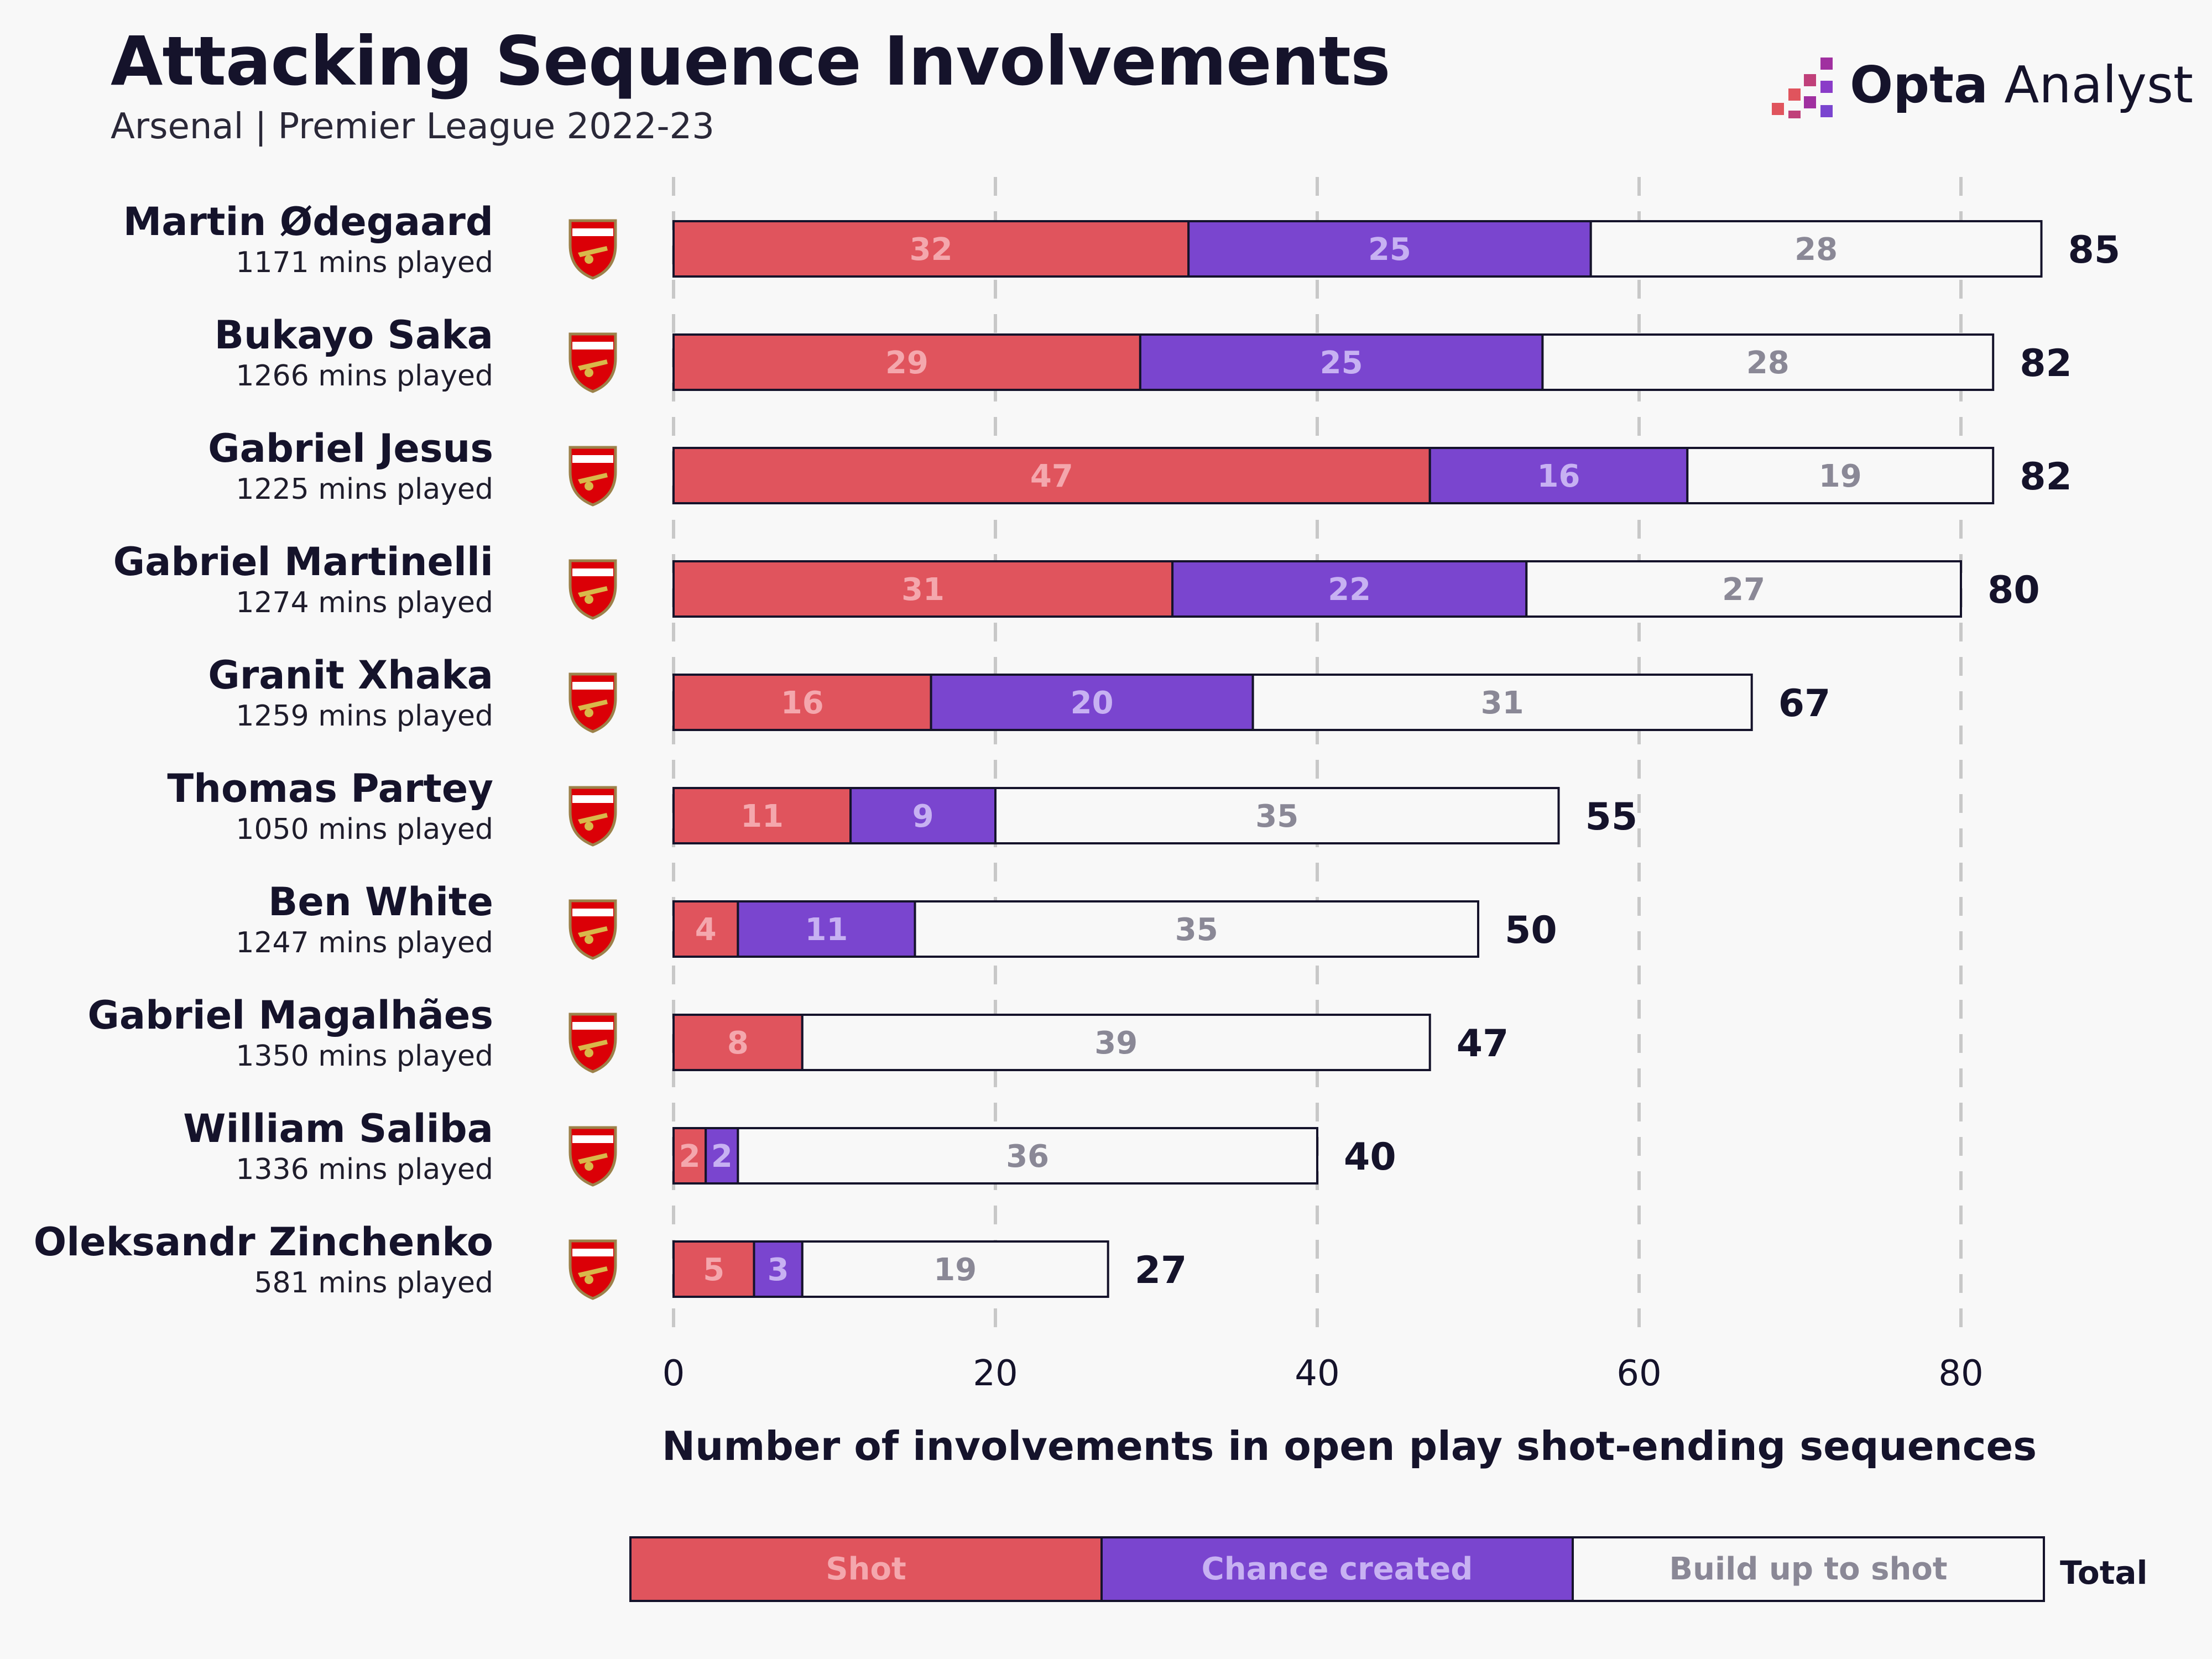 The height and width of the screenshot is (1659, 2212). Describe the element at coordinates (2014, 590) in the screenshot. I see `bar-total-label: 80` at that location.